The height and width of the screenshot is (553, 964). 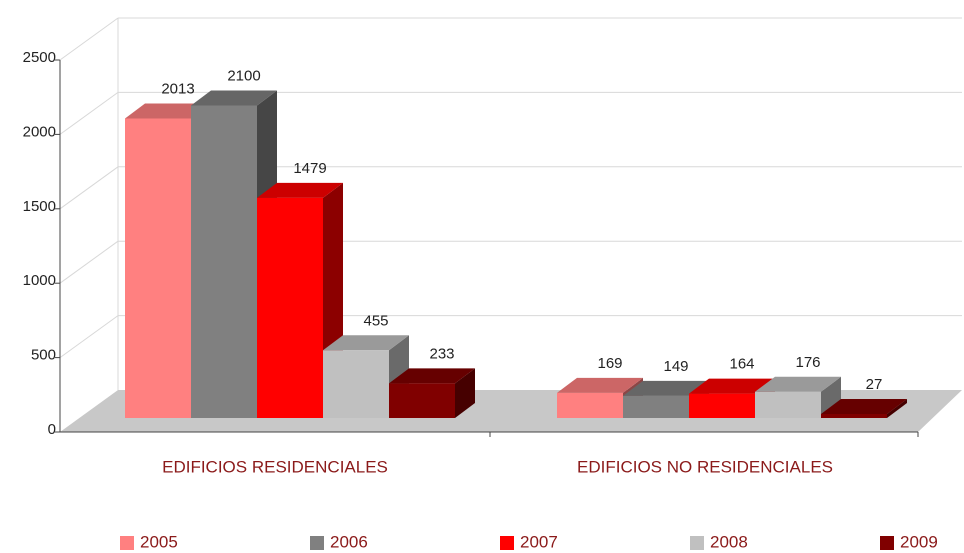 What do you see at coordinates (39, 280) in the screenshot?
I see `y-tick-label: 1000` at bounding box center [39, 280].